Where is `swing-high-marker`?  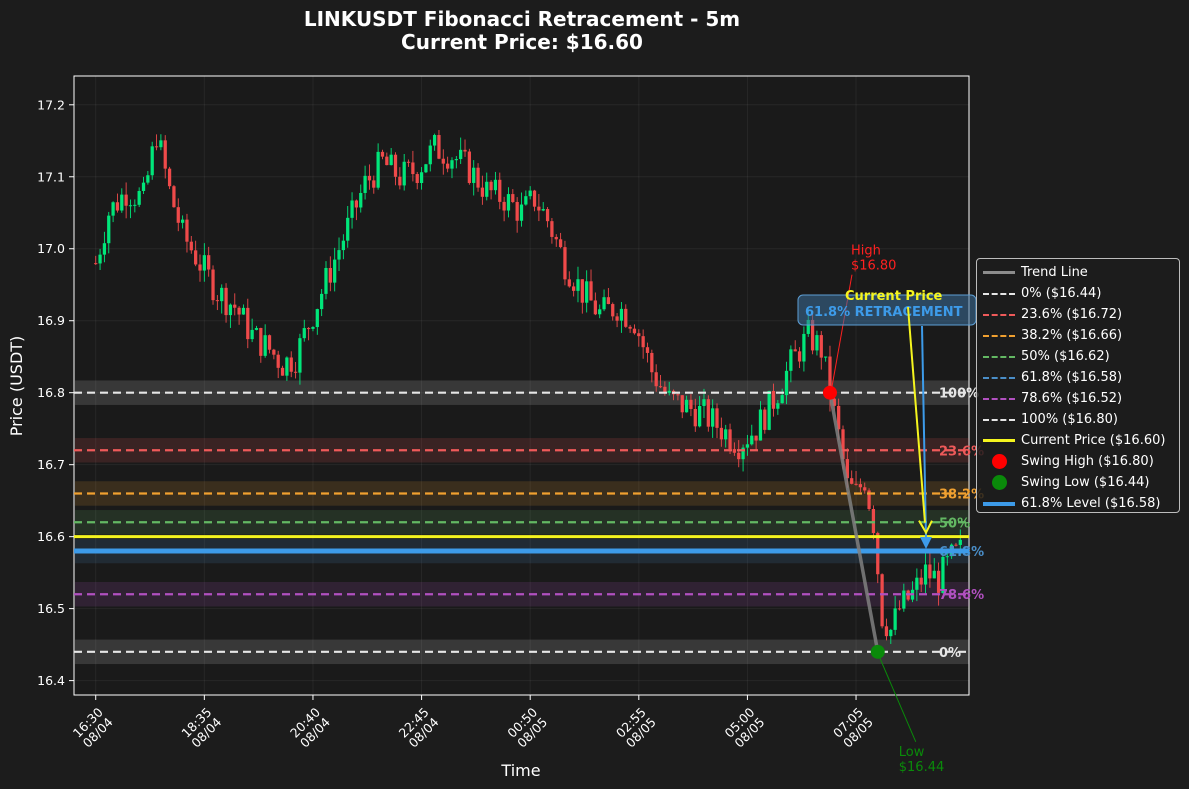 swing-high-marker is located at coordinates (829, 392).